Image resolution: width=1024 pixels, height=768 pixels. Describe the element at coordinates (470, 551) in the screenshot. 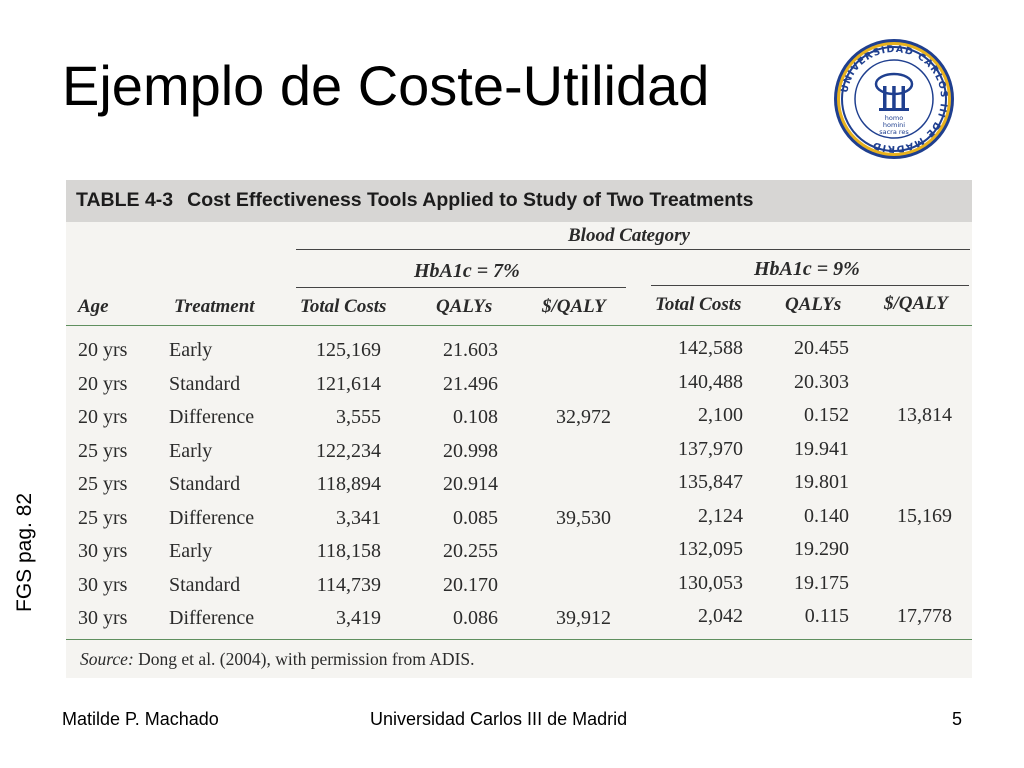

I see `table-cell-qalys-7: 20.255` at that location.